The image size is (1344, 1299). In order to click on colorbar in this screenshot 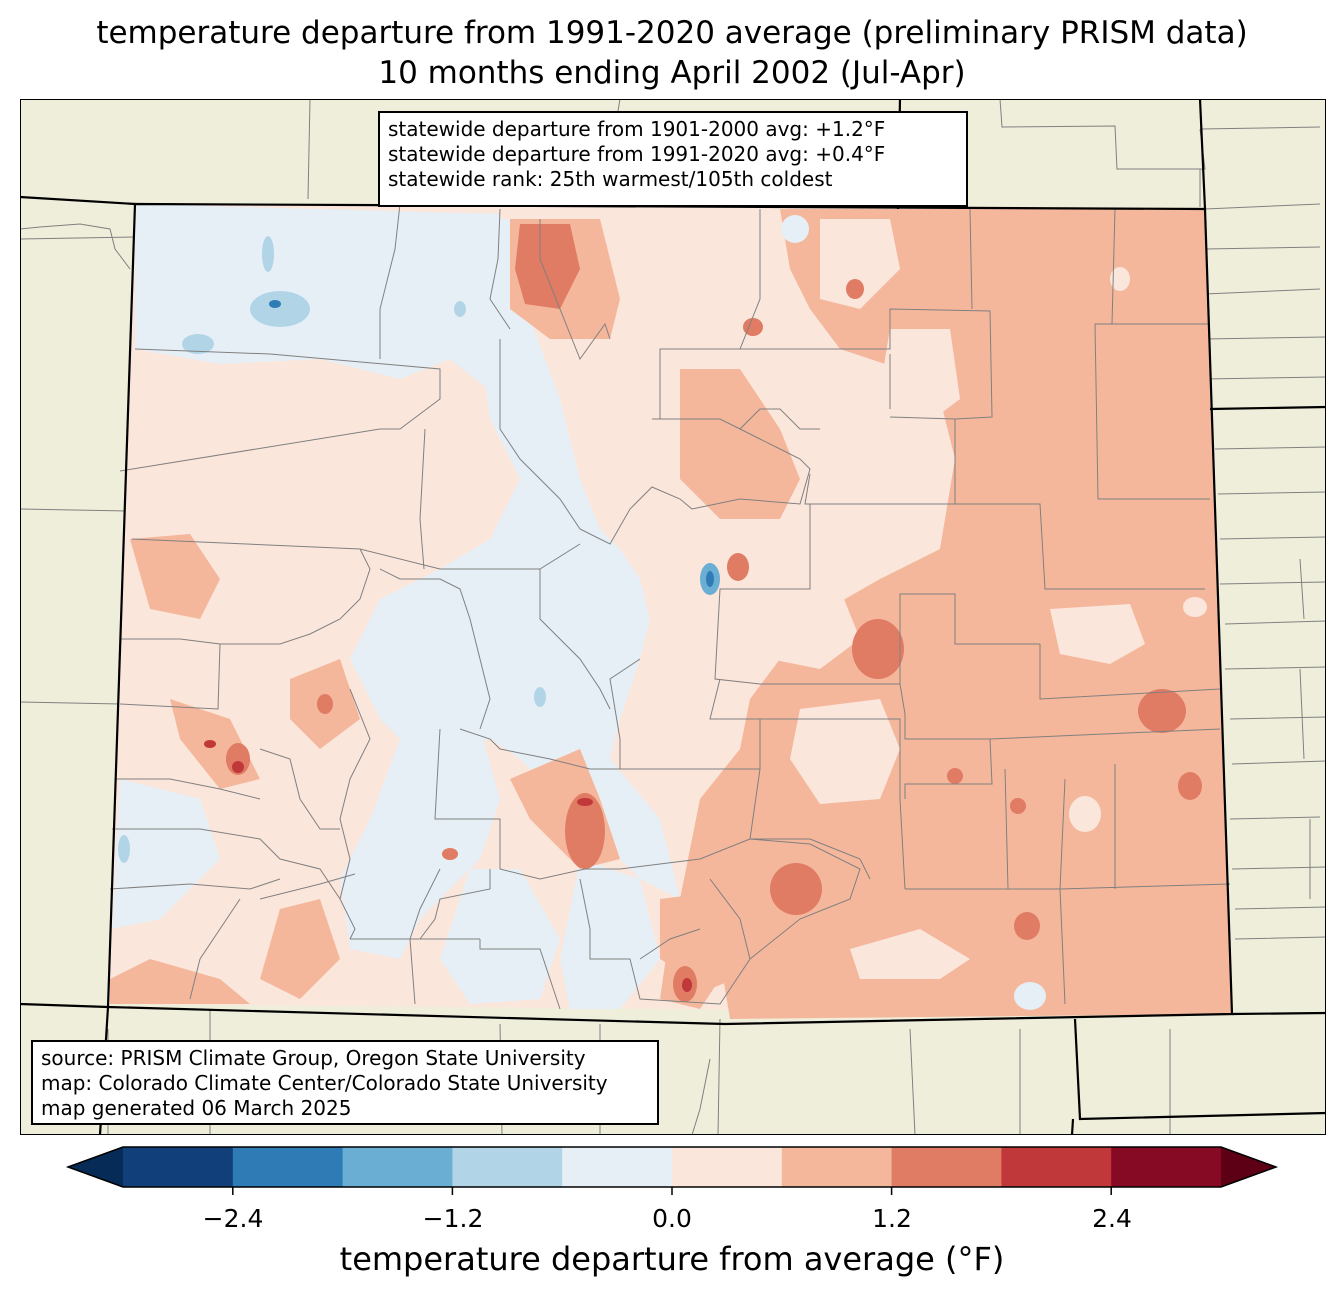, I will do `click(672, 1170)`.